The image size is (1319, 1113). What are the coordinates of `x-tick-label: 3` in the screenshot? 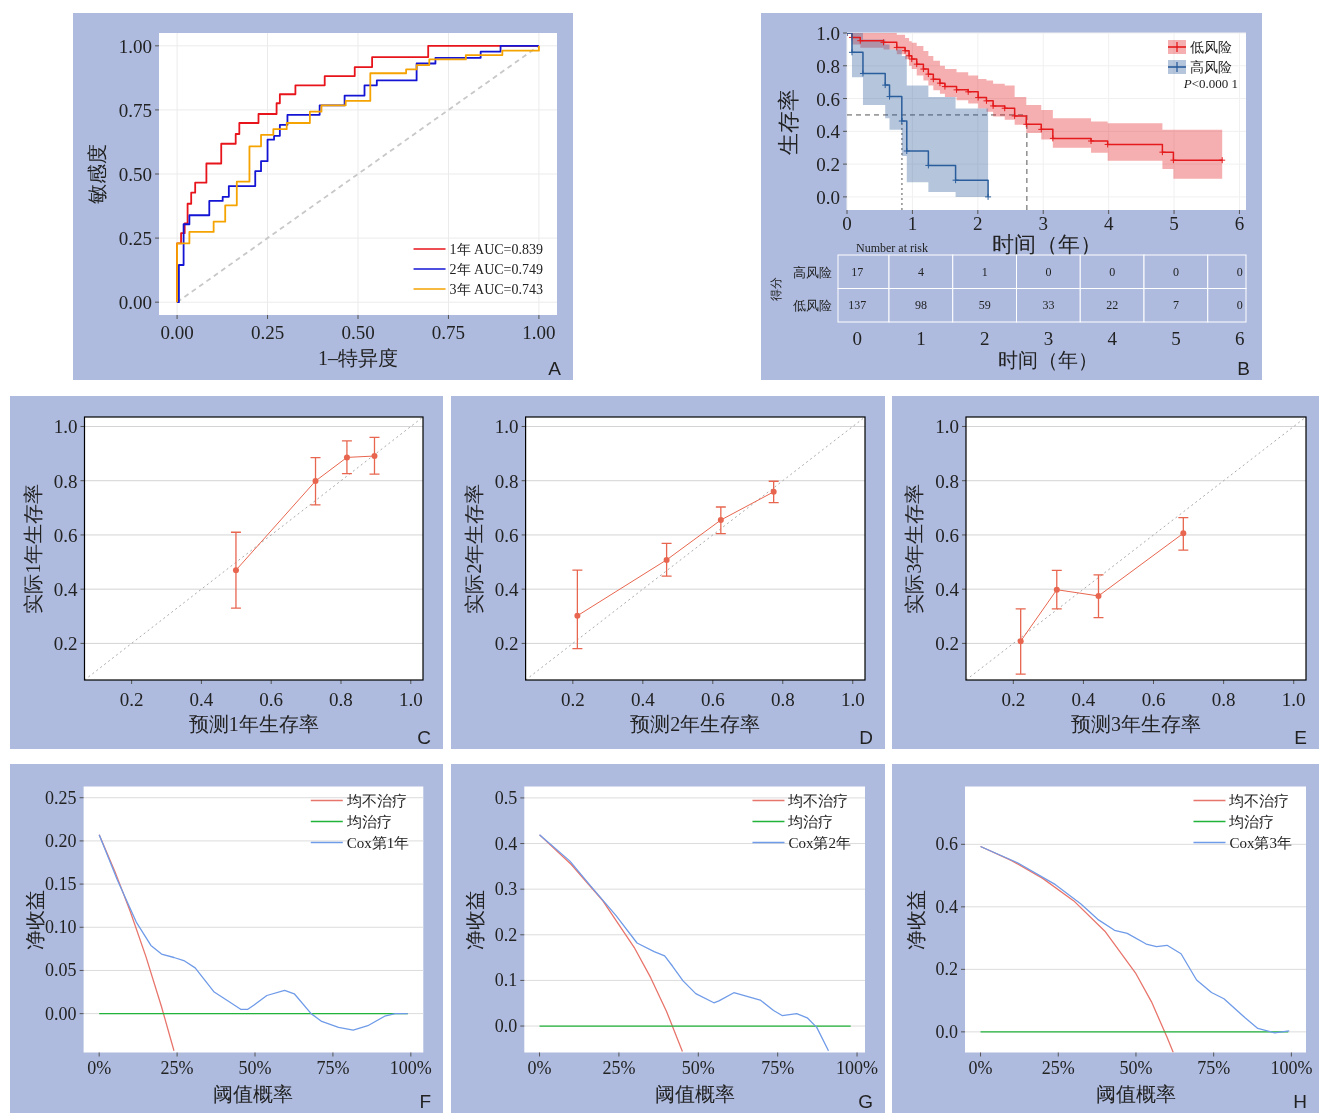 It's located at (1043, 223).